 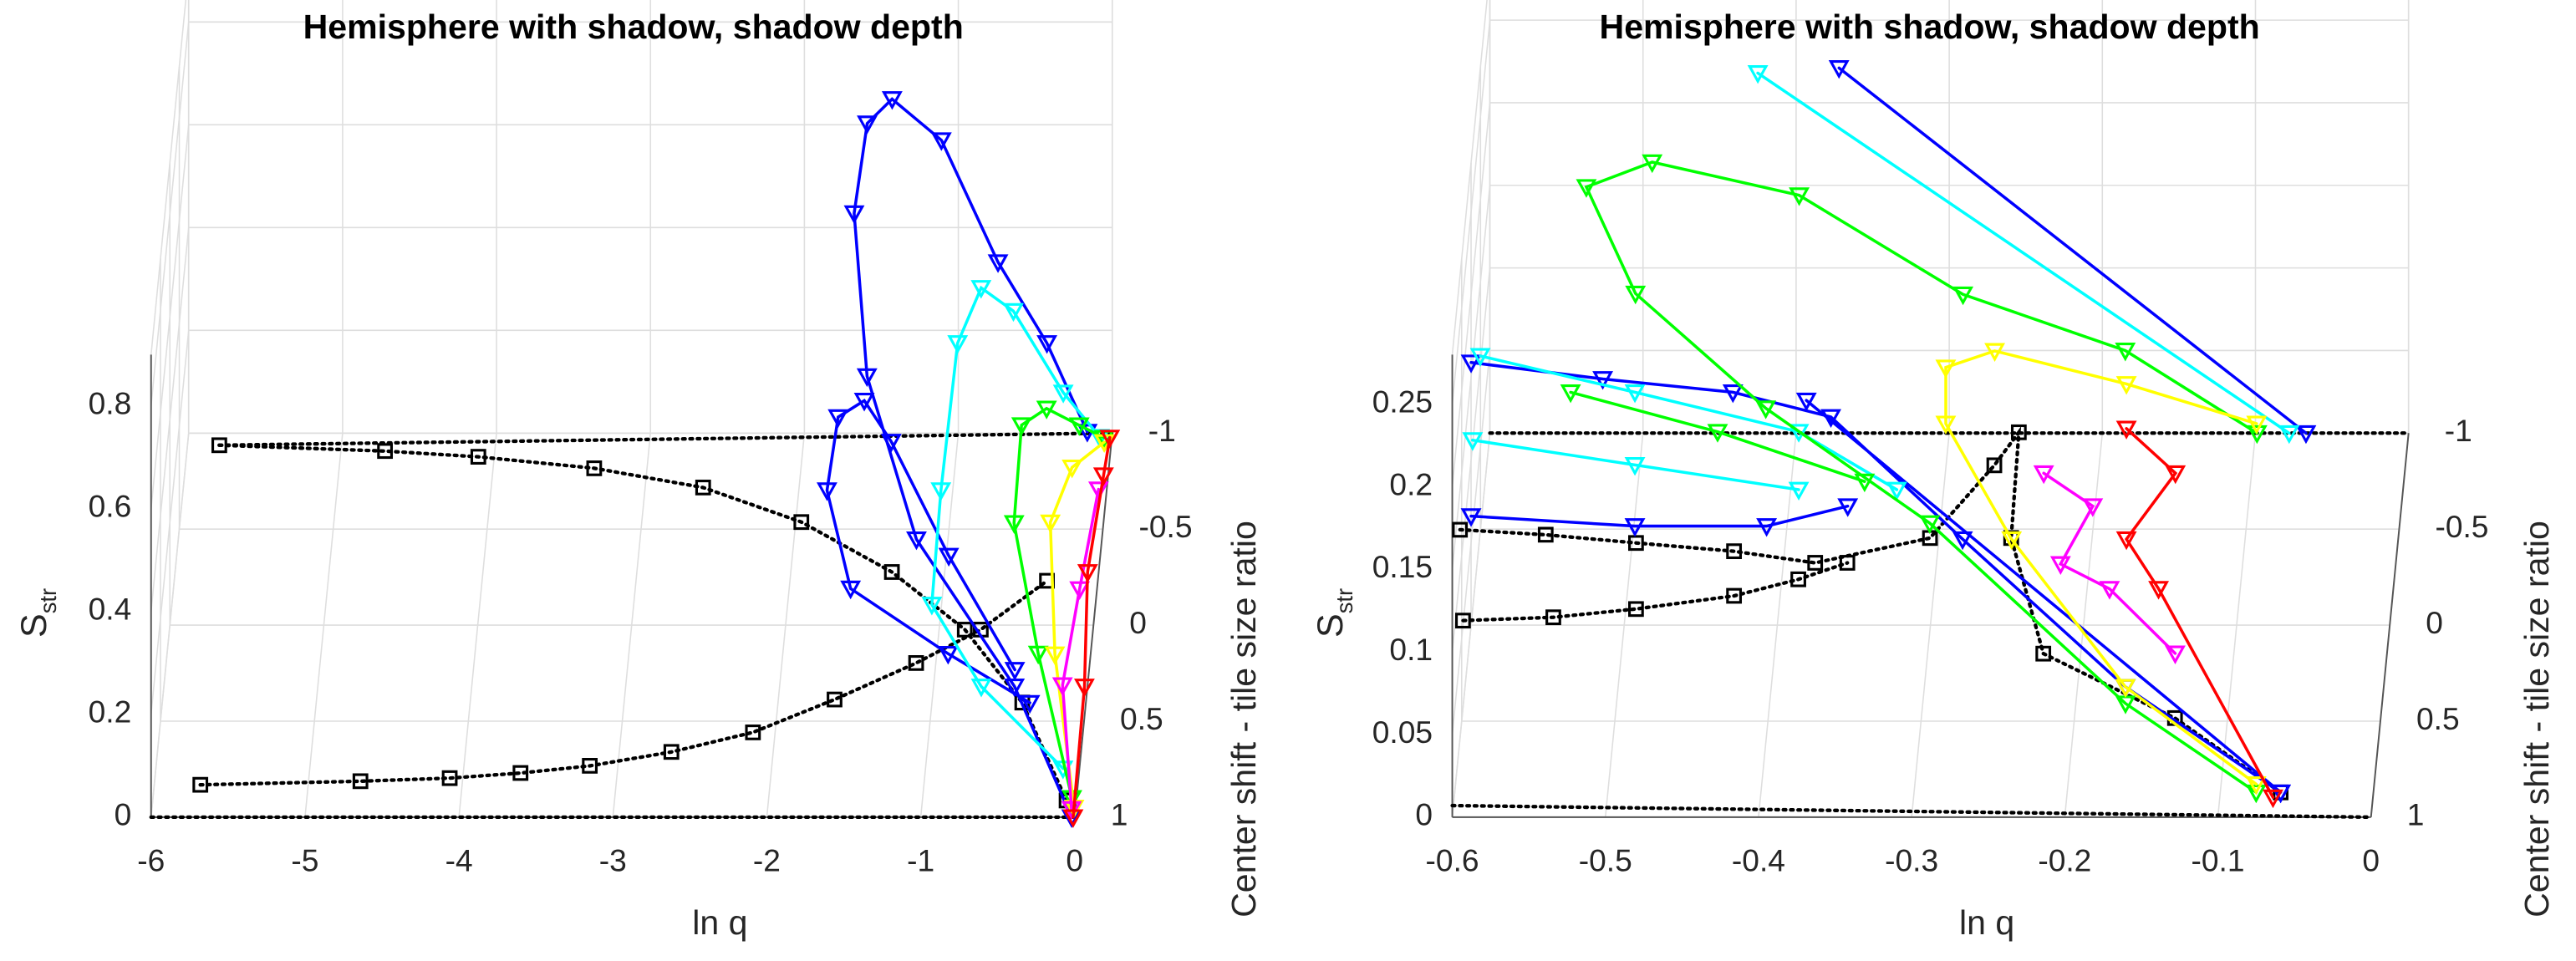 I want to click on x-tick-label: -3, so click(x=613, y=859).